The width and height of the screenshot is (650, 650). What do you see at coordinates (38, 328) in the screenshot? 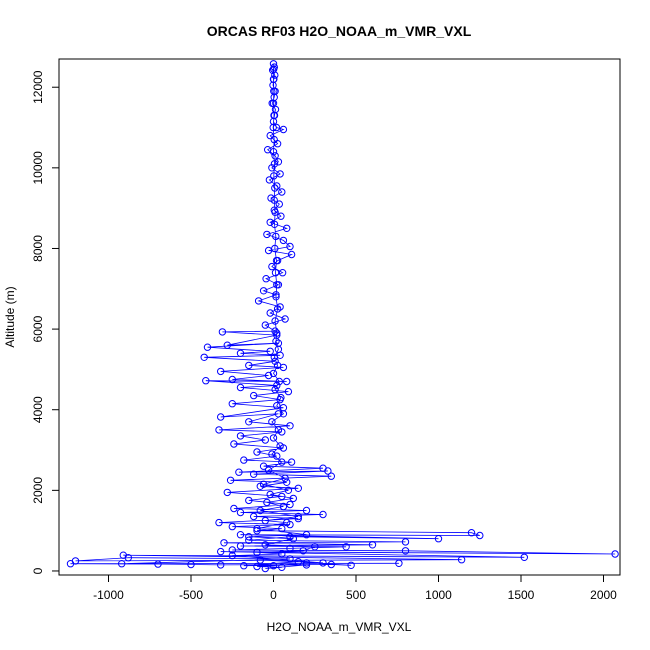
I see `y-tick-label: 6000` at bounding box center [38, 328].